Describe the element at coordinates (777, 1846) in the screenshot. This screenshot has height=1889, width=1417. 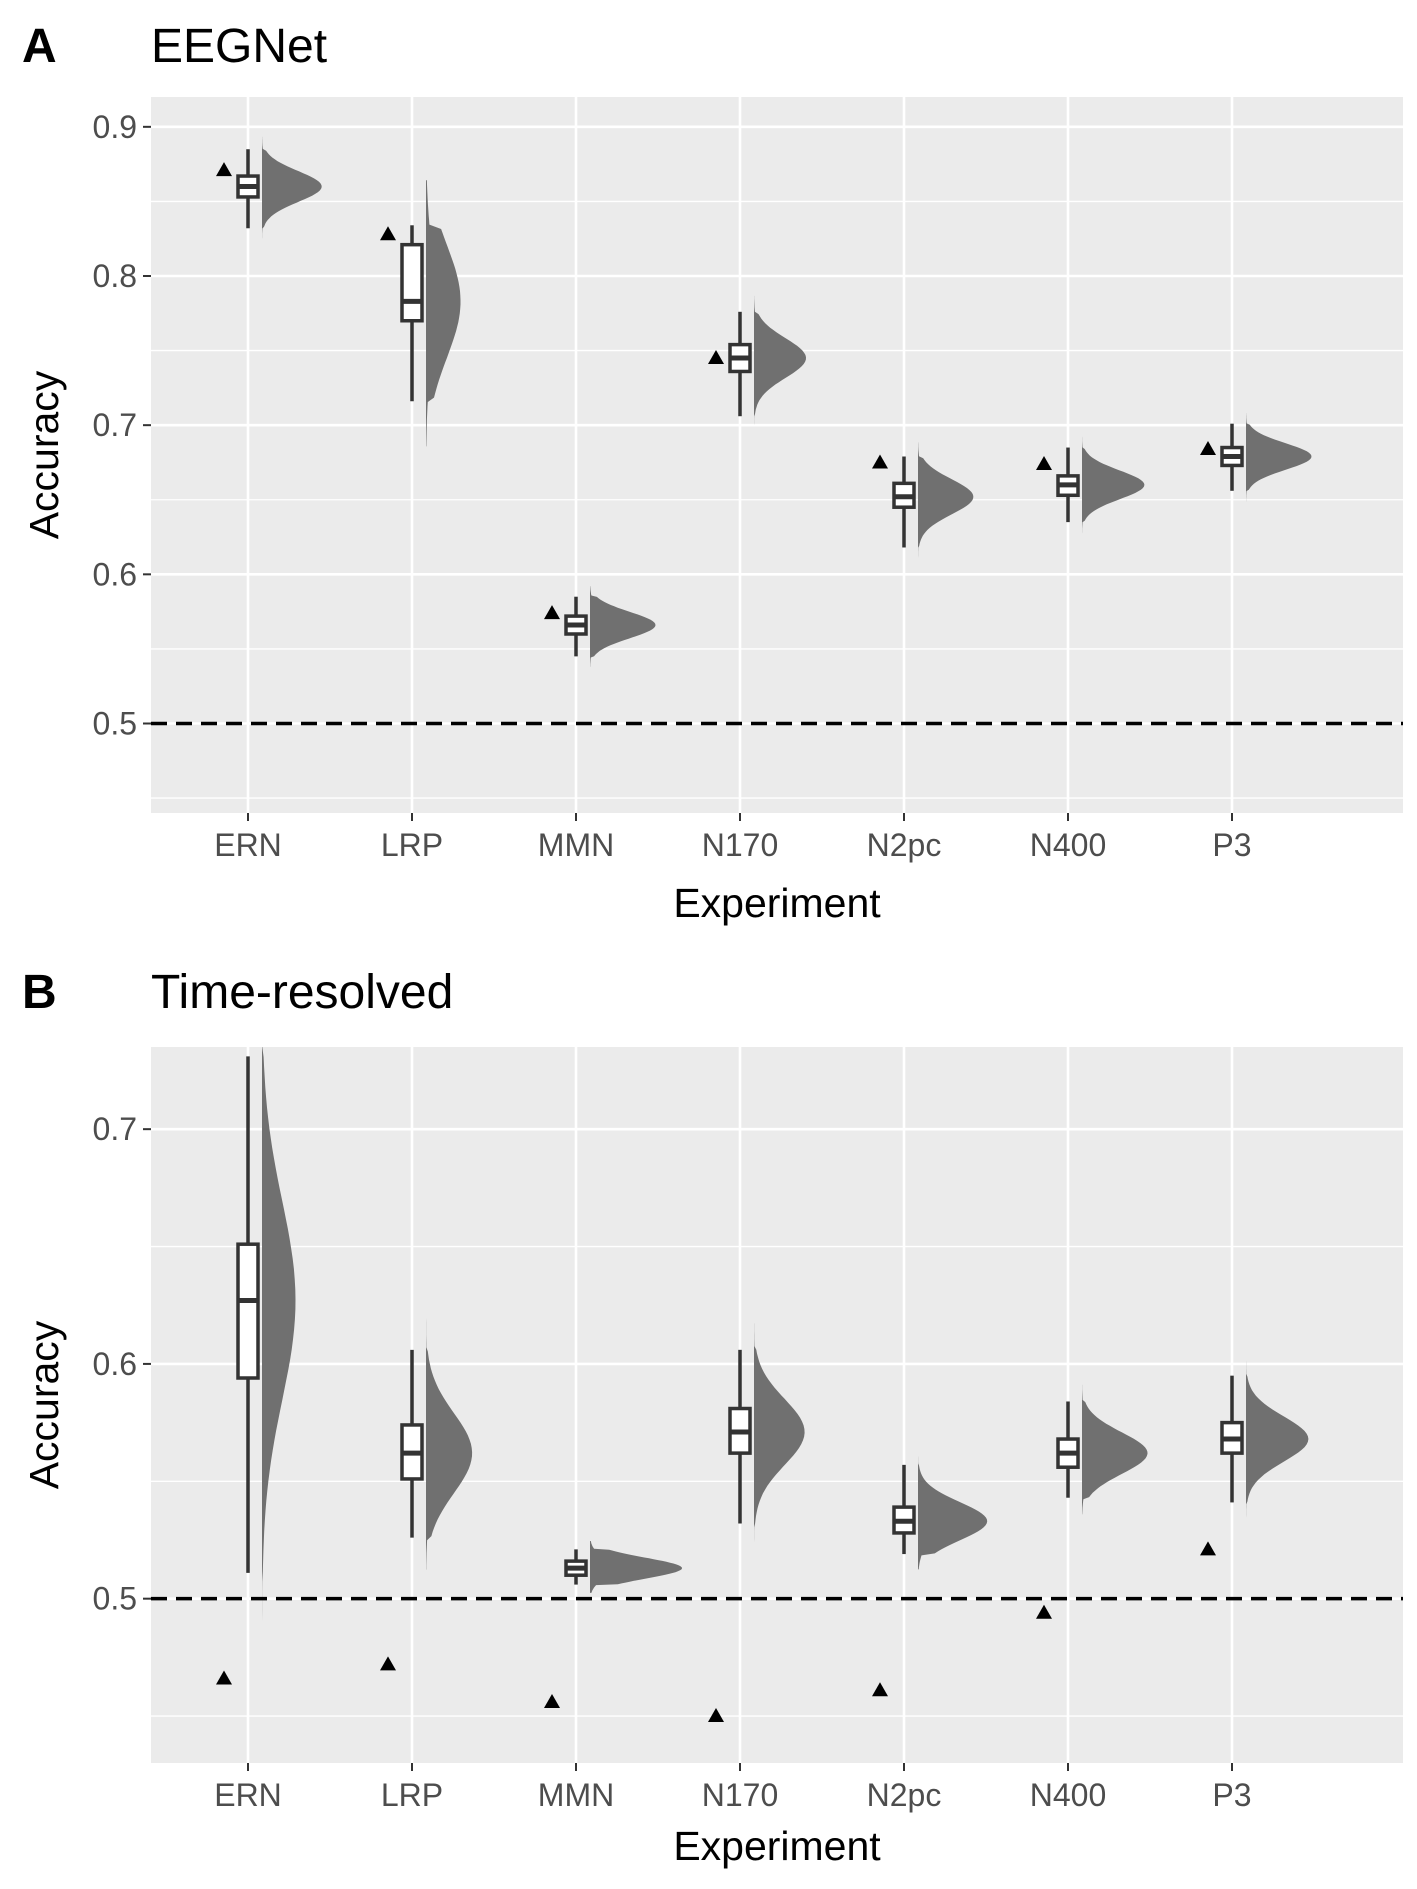
I see `panel-b-x-axis-title: Experiment` at that location.